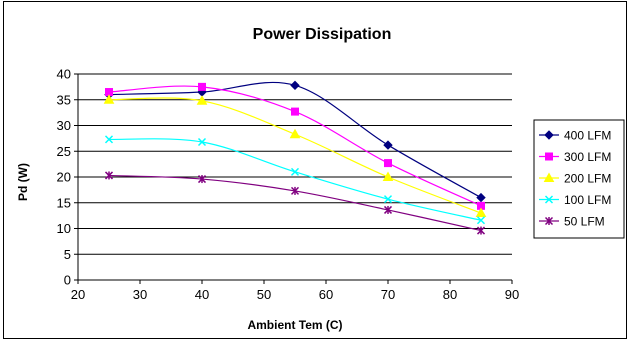 Image resolution: width=631 pixels, height=341 pixels. Describe the element at coordinates (512, 294) in the screenshot. I see `x-tick-label: 90` at that location.